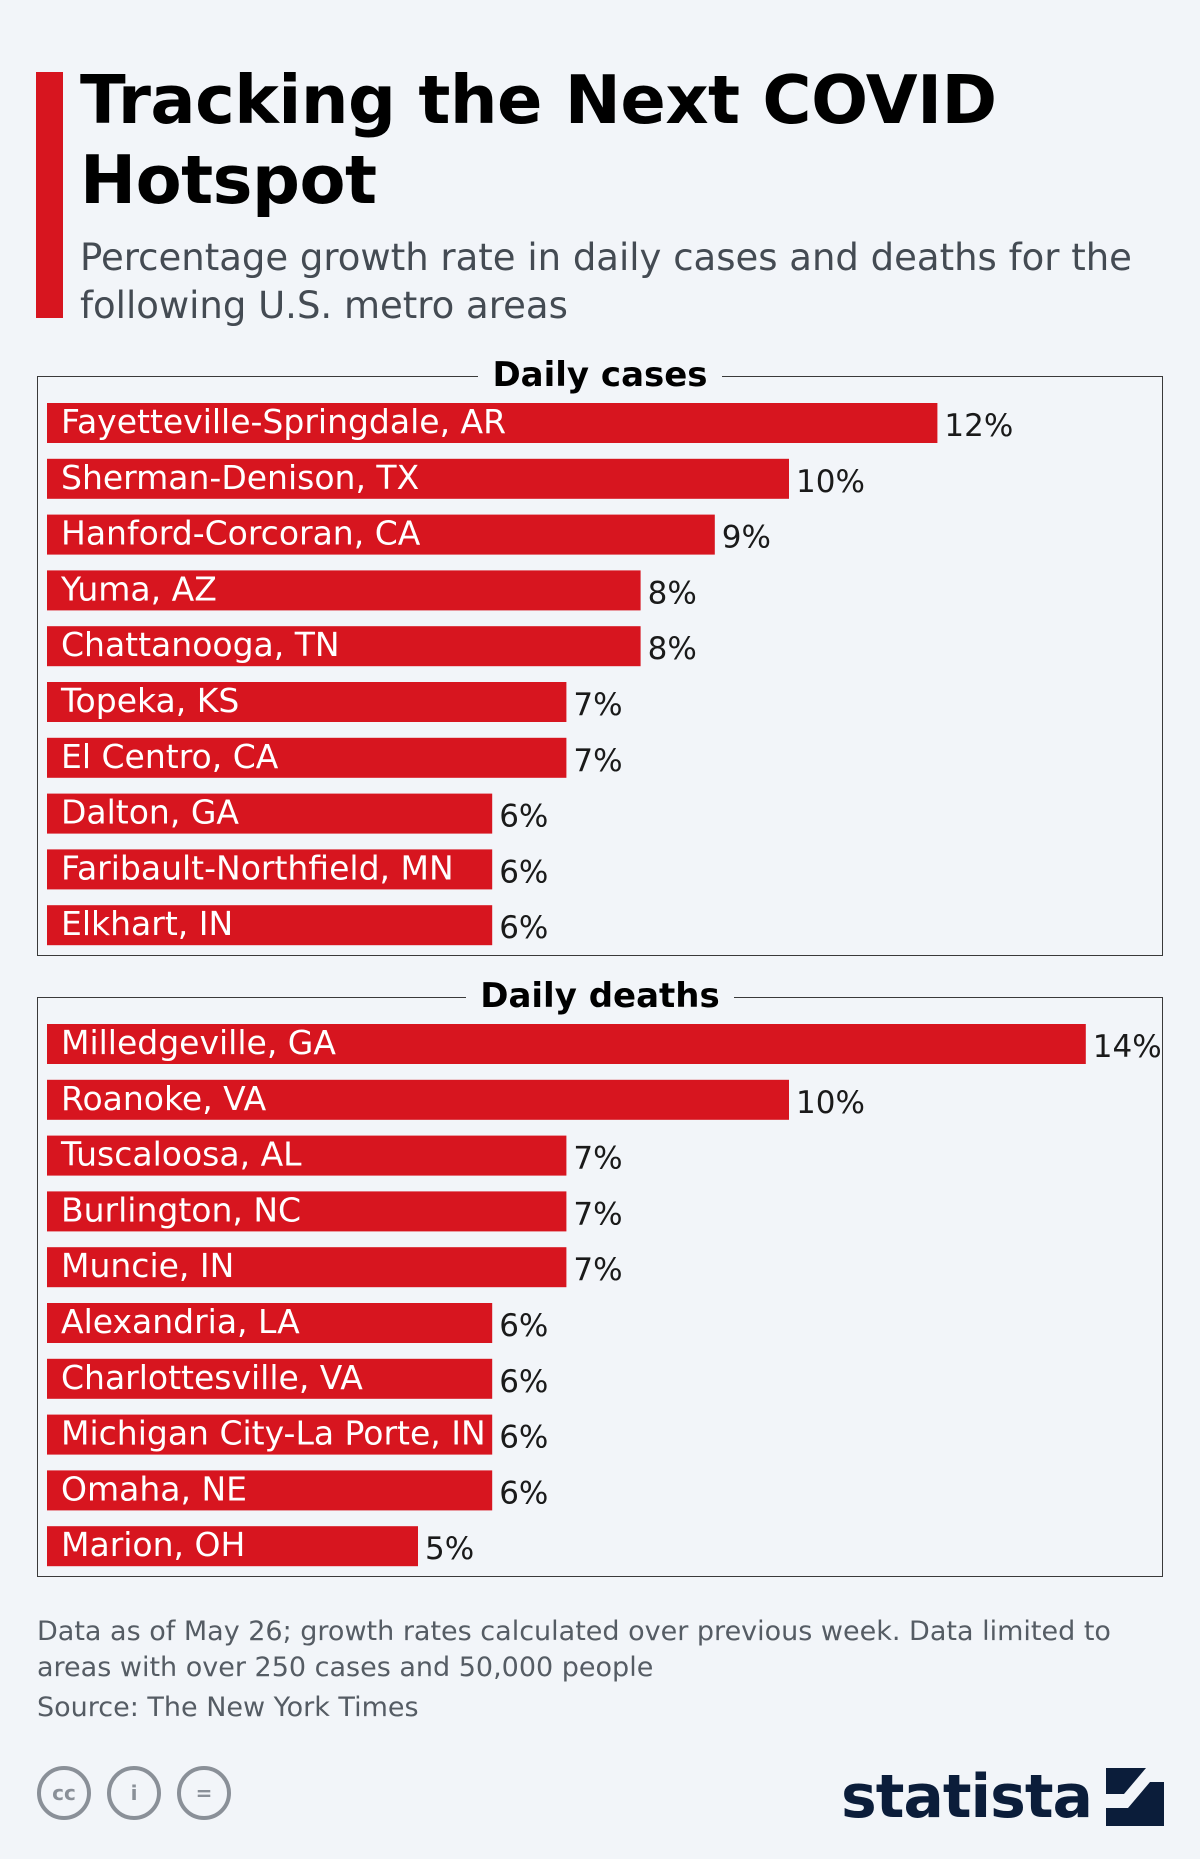 The height and width of the screenshot is (1859, 1200). Describe the element at coordinates (273, 1433) in the screenshot. I see `bar-category-label: Michigan City-La Porte, IN` at that location.